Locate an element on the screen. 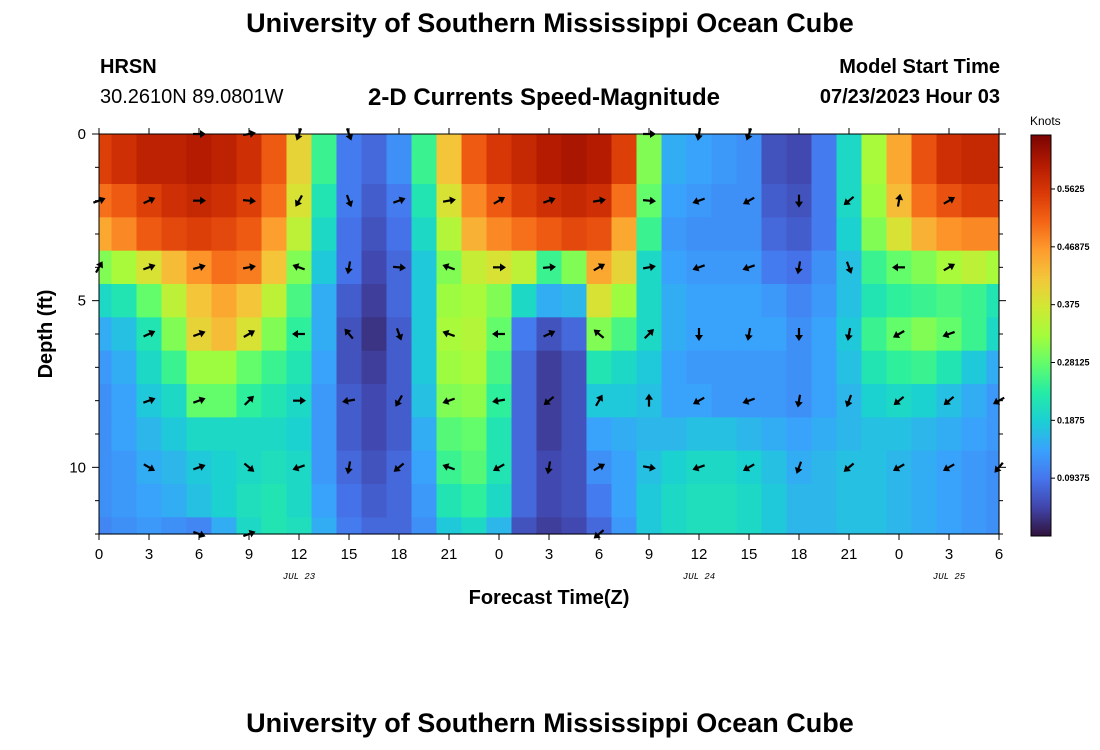 Image resolution: width=1100 pixels, height=750 pixels. x-tick-label: 15 is located at coordinates (349, 554).